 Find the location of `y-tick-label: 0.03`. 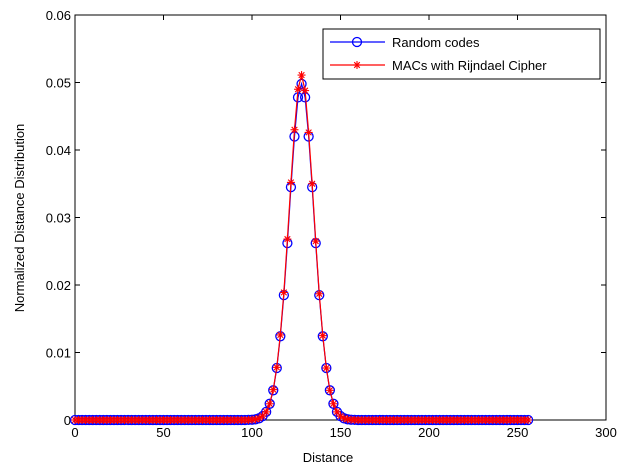

y-tick-label: 0.03 is located at coordinates (58, 218).